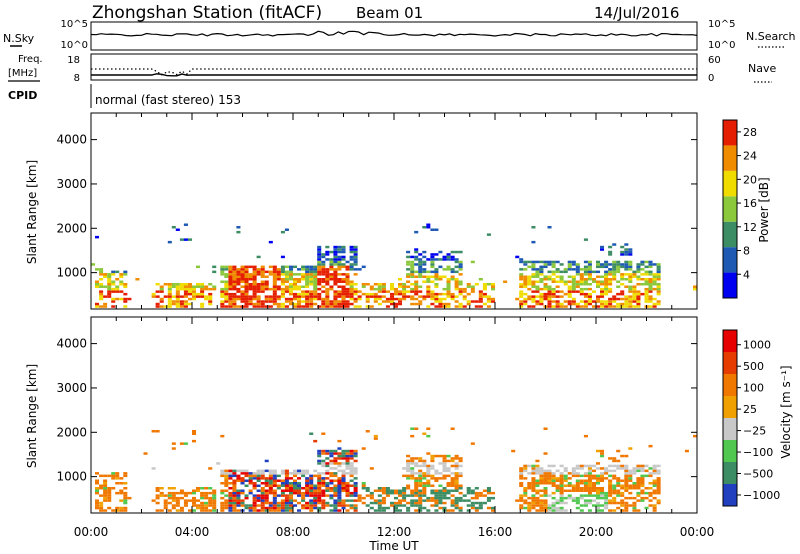 This screenshot has height=554, width=800. I want to click on nsky-tick-bottom: 10^0, so click(74, 45).